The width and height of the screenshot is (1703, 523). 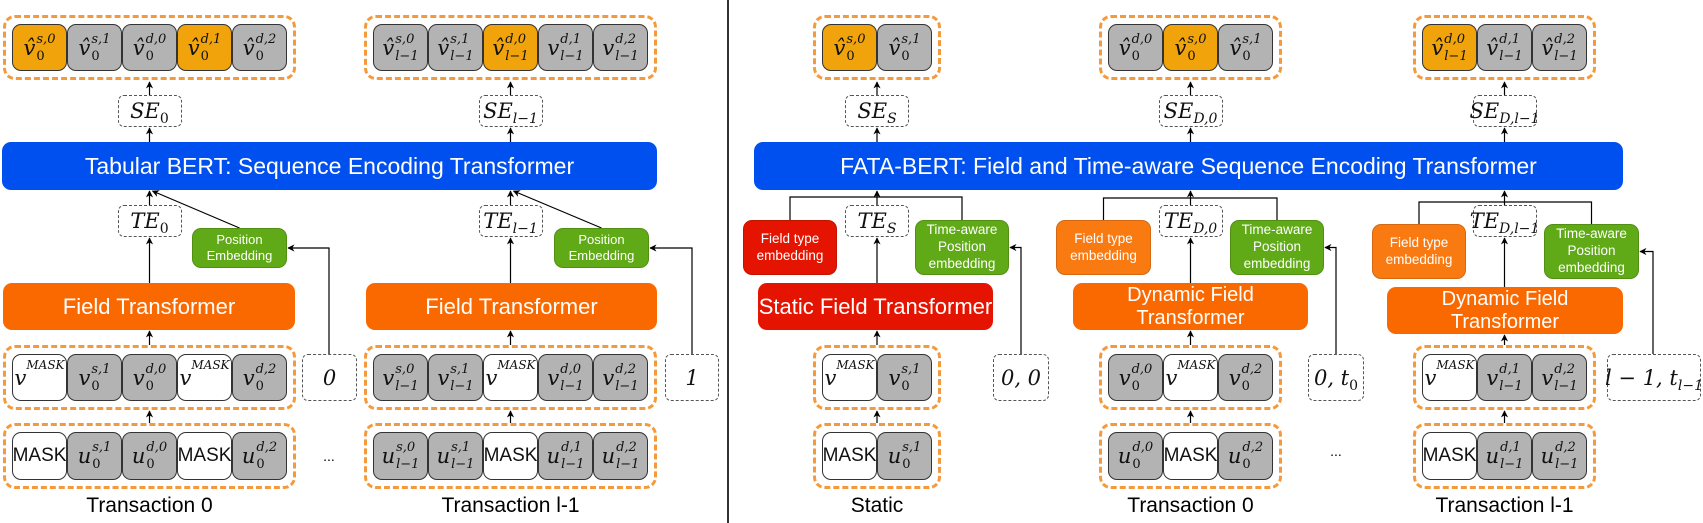 I want to click on masked-input-cell: v s,1 0, so click(x=94, y=377).